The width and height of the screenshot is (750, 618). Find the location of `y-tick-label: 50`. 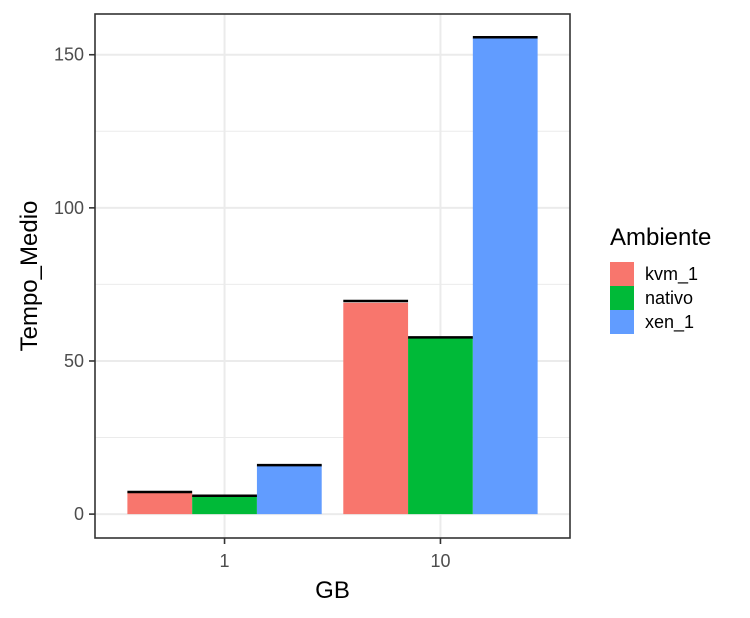

y-tick-label: 50 is located at coordinates (74, 361).